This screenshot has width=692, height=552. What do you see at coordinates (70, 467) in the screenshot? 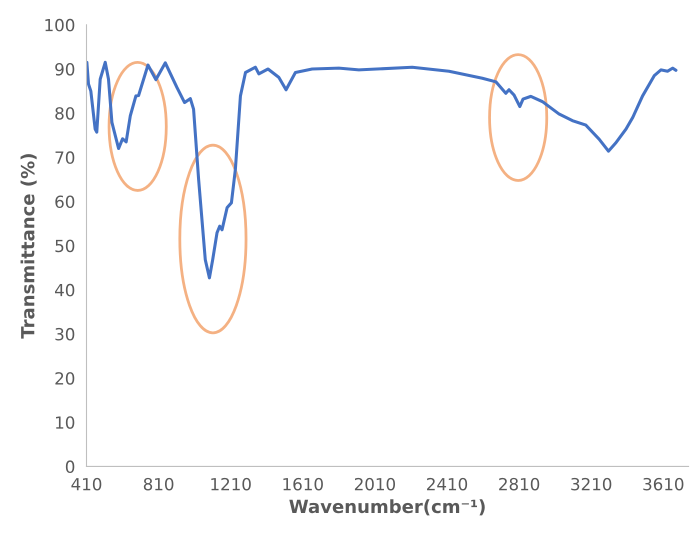
I see `y-tick-label: 0` at bounding box center [70, 467].